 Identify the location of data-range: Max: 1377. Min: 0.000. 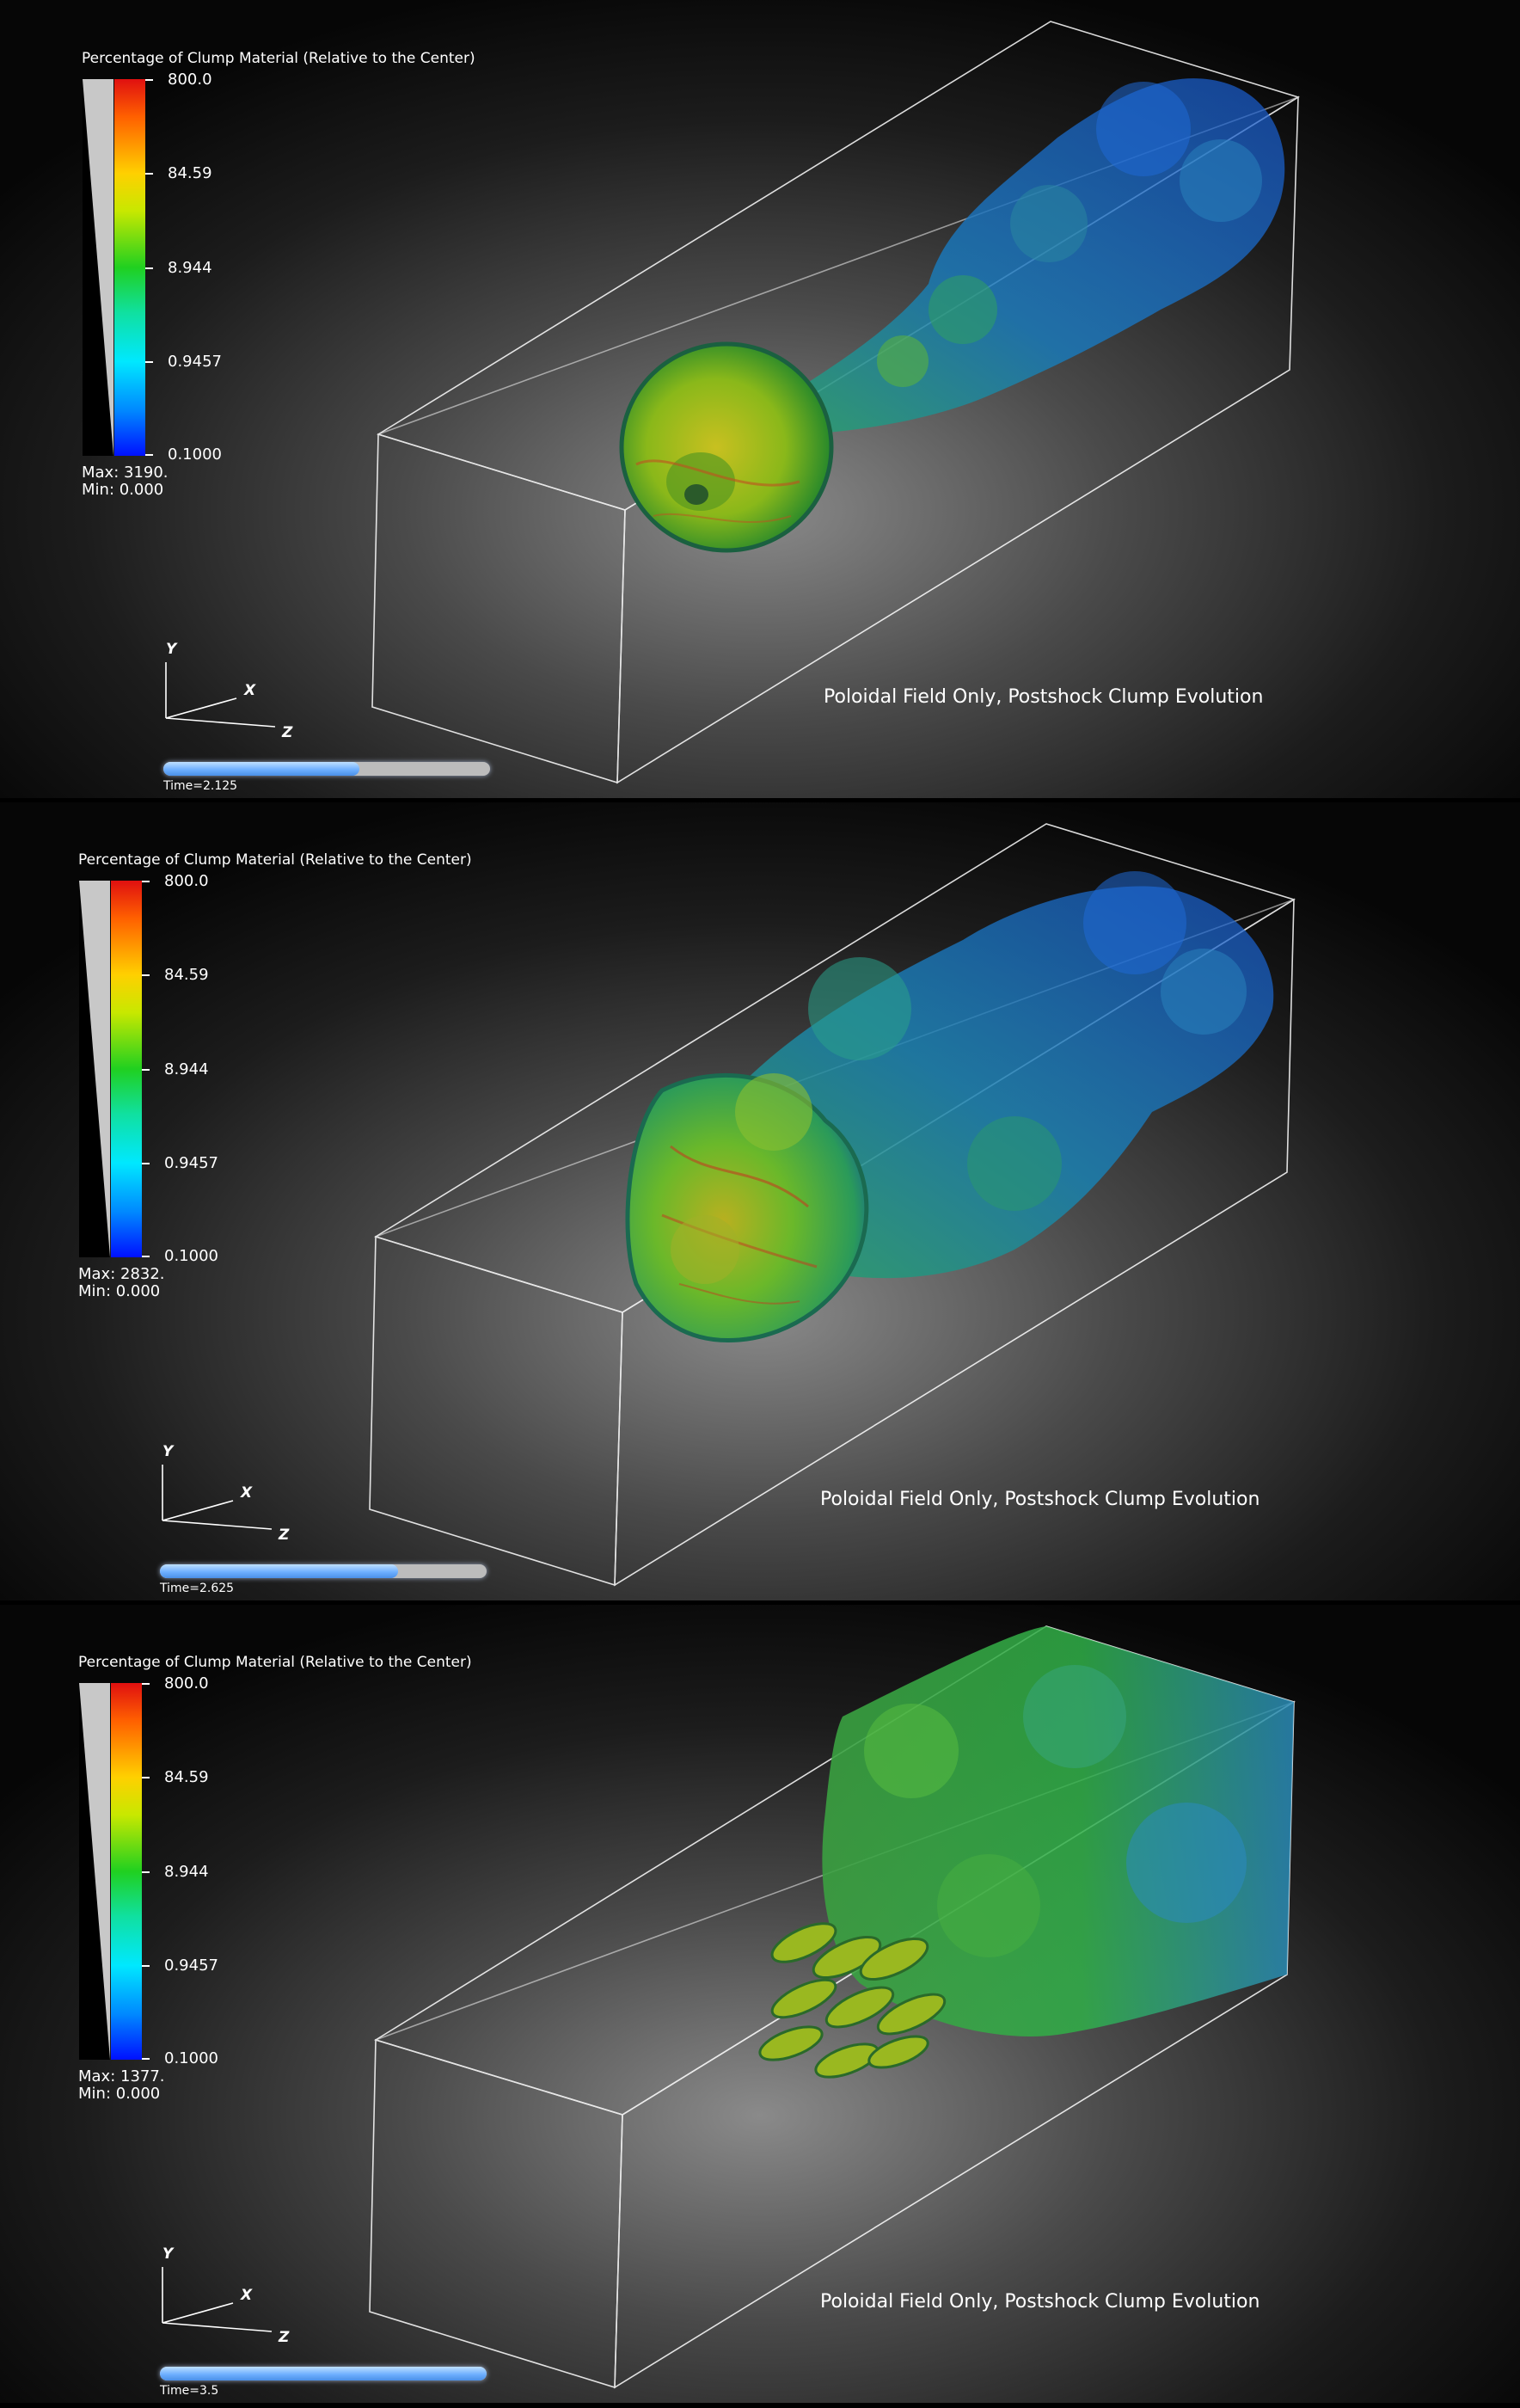
(122, 2085).